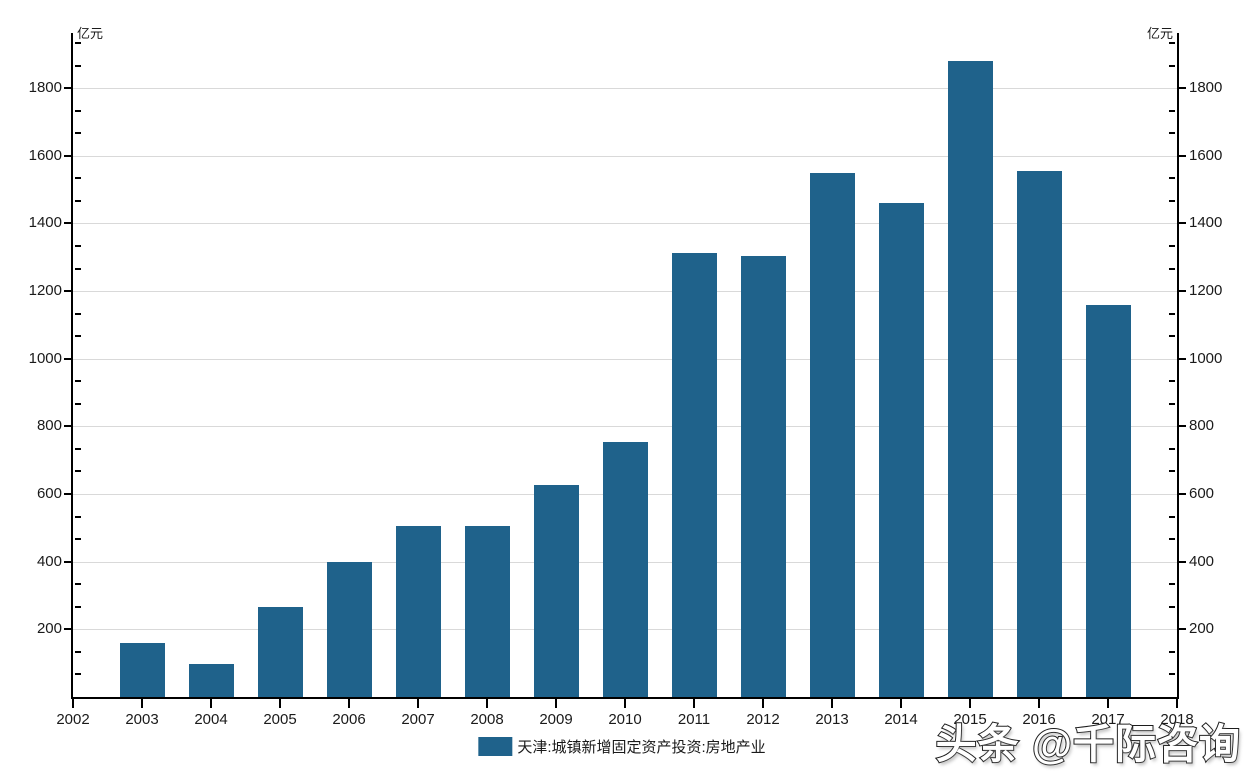  What do you see at coordinates (418, 703) in the screenshot?
I see `x-tick-2007` at bounding box center [418, 703].